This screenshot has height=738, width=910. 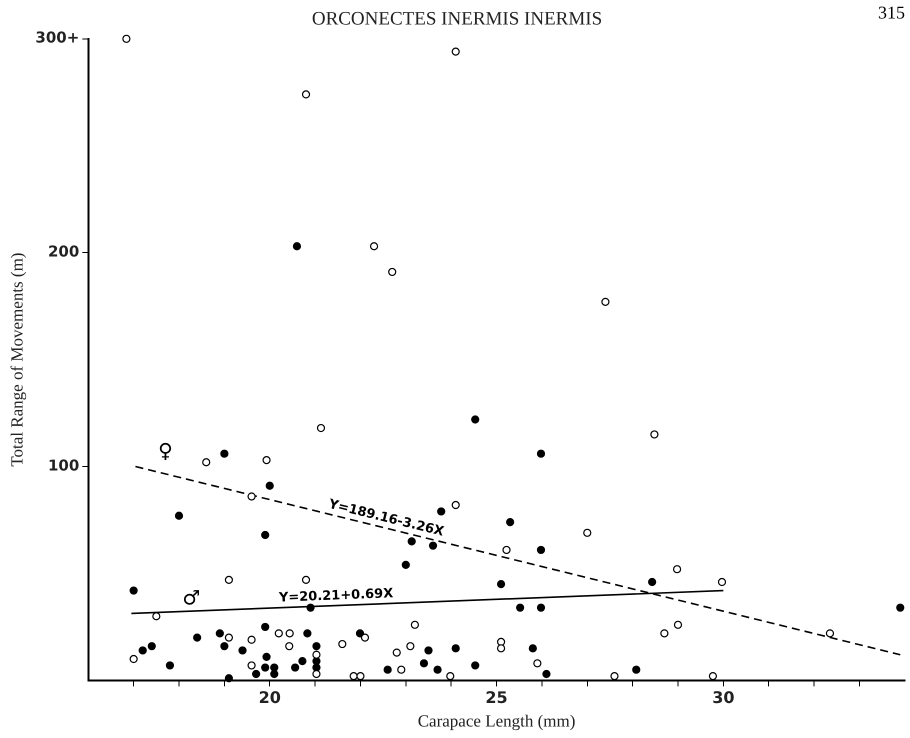 What do you see at coordinates (336, 596) in the screenshot?
I see `series-label: Y=20.21+0.69X` at bounding box center [336, 596].